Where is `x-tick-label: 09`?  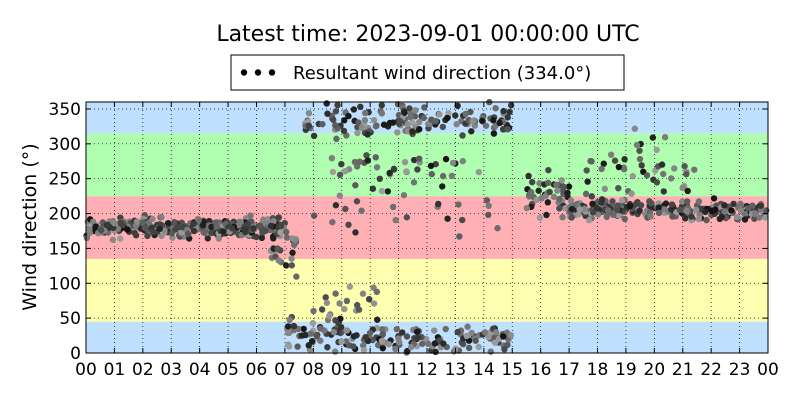 x-tick-label: 09 is located at coordinates (342, 370).